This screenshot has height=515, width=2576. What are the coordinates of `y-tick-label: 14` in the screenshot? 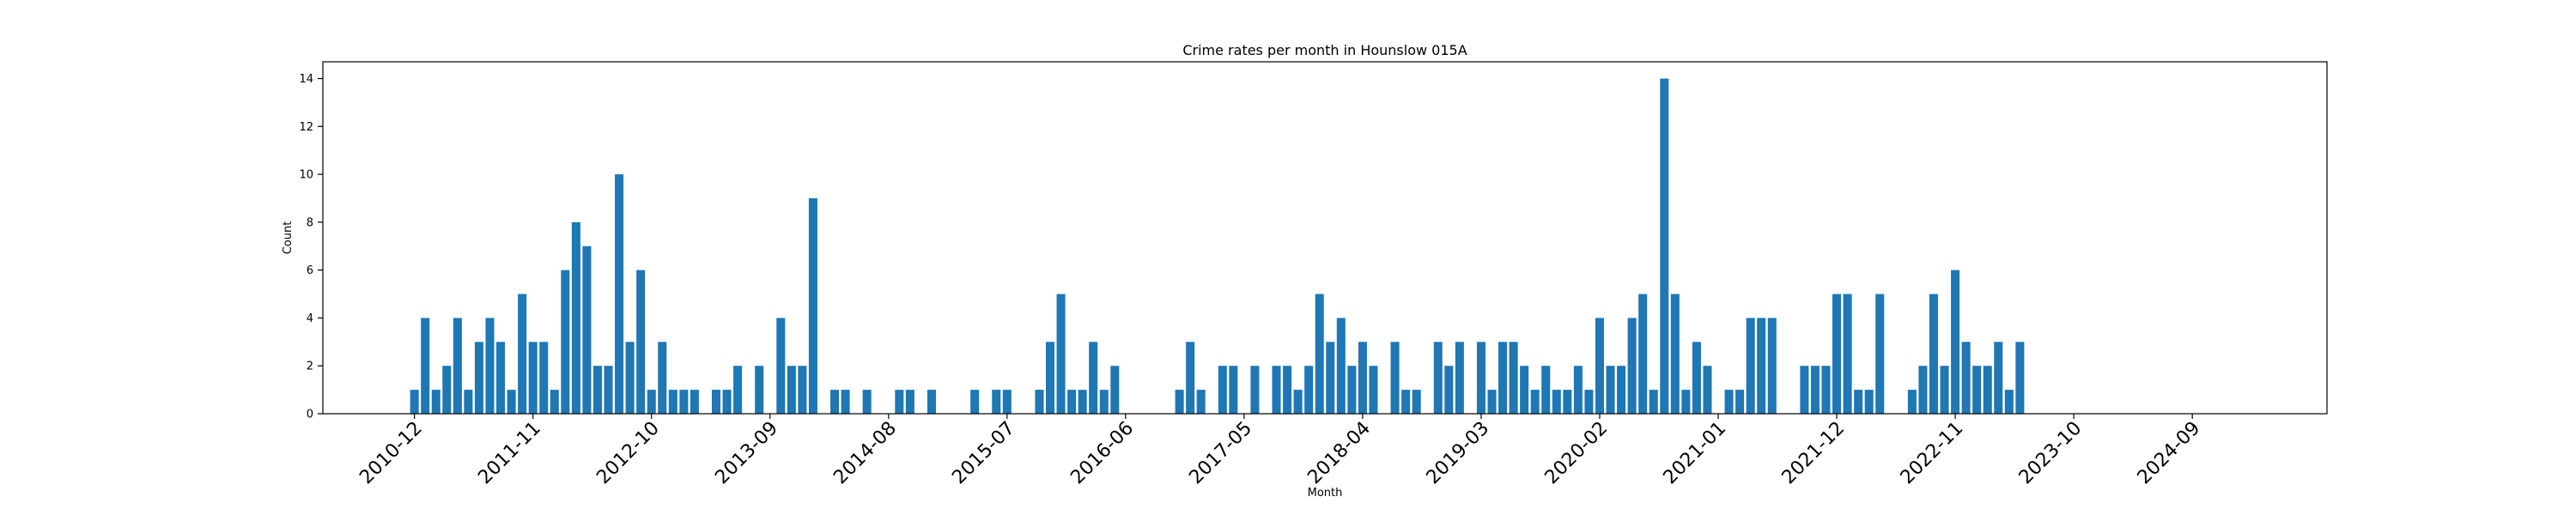 It's located at (306, 79).